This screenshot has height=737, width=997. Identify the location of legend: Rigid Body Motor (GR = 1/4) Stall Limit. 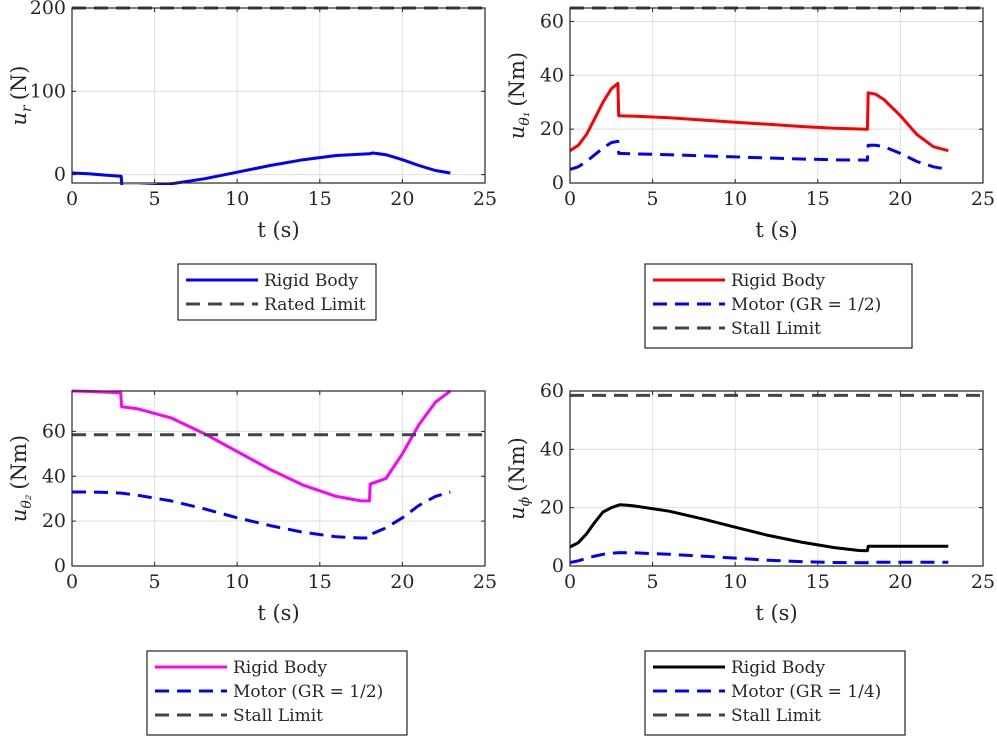
(775, 693).